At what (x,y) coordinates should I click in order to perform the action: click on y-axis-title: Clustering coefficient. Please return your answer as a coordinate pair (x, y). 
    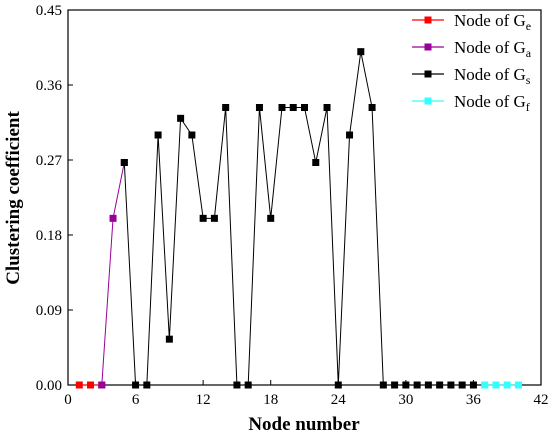
    Looking at the image, I should click on (13, 198).